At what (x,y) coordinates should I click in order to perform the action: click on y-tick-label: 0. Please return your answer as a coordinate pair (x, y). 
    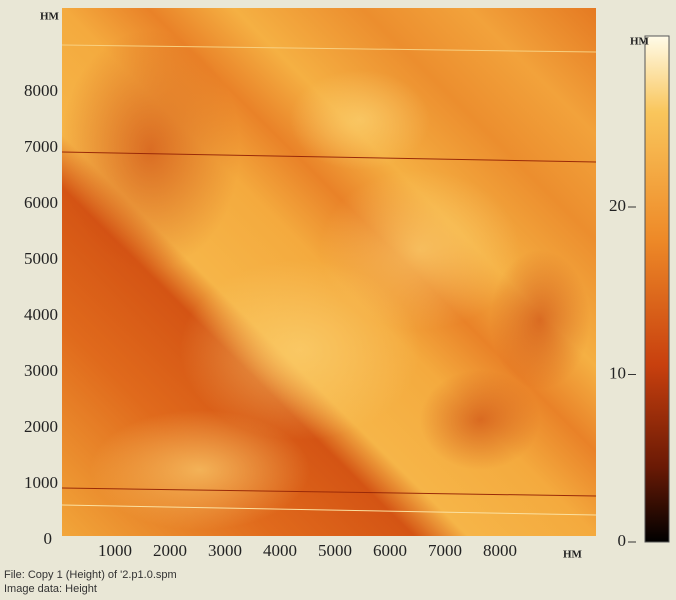
    Looking at the image, I should click on (48, 538).